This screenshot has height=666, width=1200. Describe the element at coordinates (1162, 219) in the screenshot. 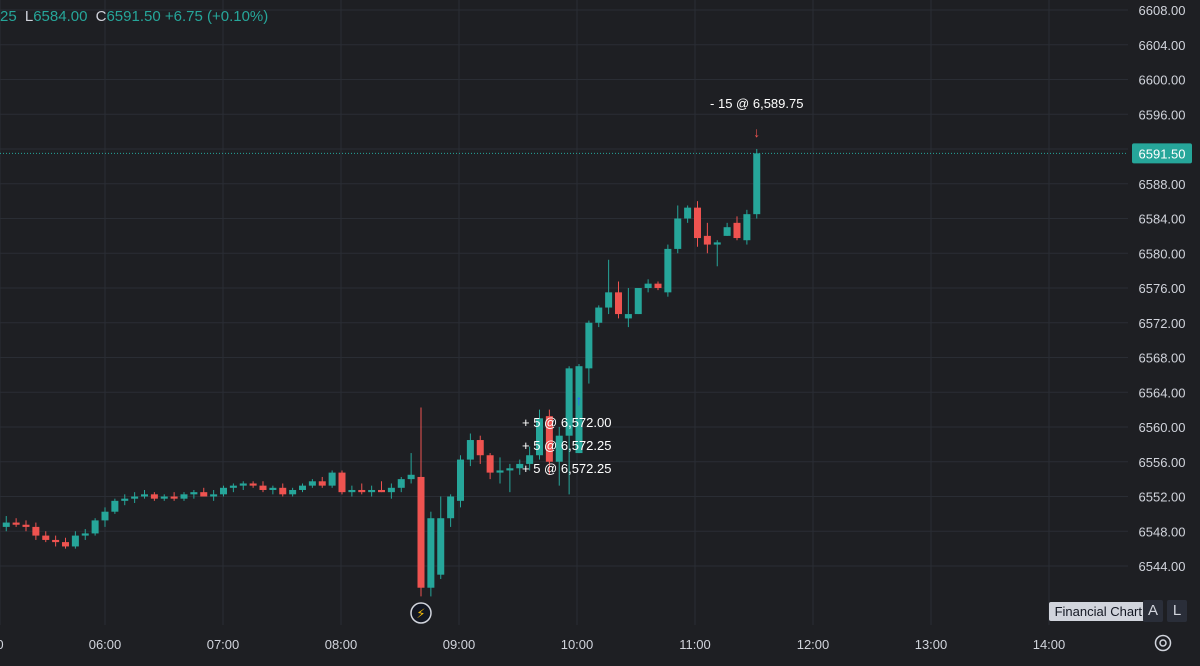

I see `price-tick-label: 6584.00` at that location.